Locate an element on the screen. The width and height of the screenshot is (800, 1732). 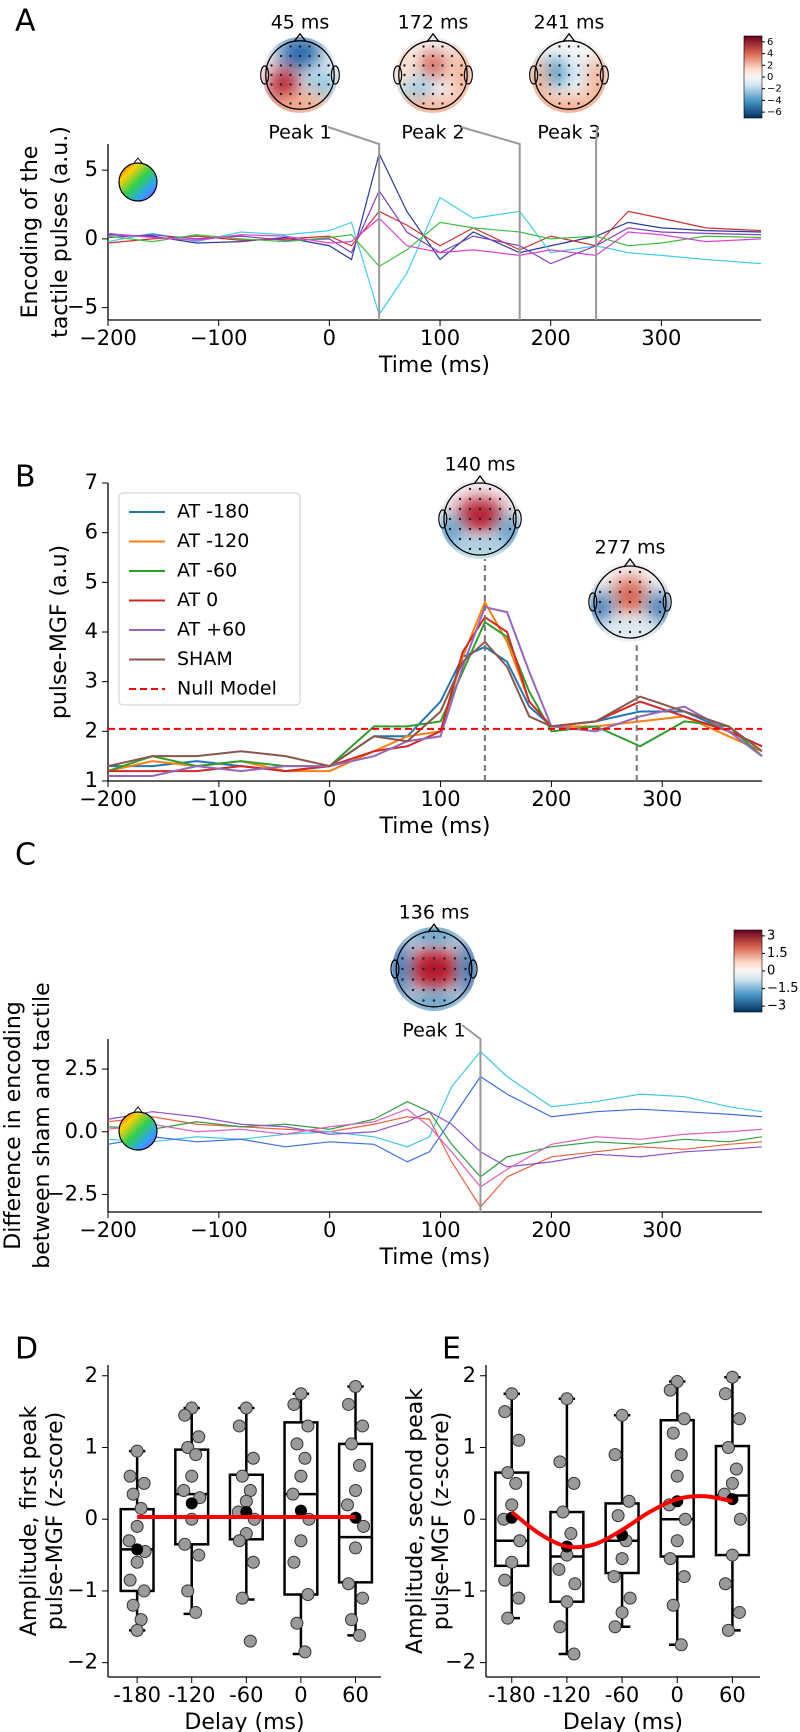
colorbar is located at coordinates (748, 971).